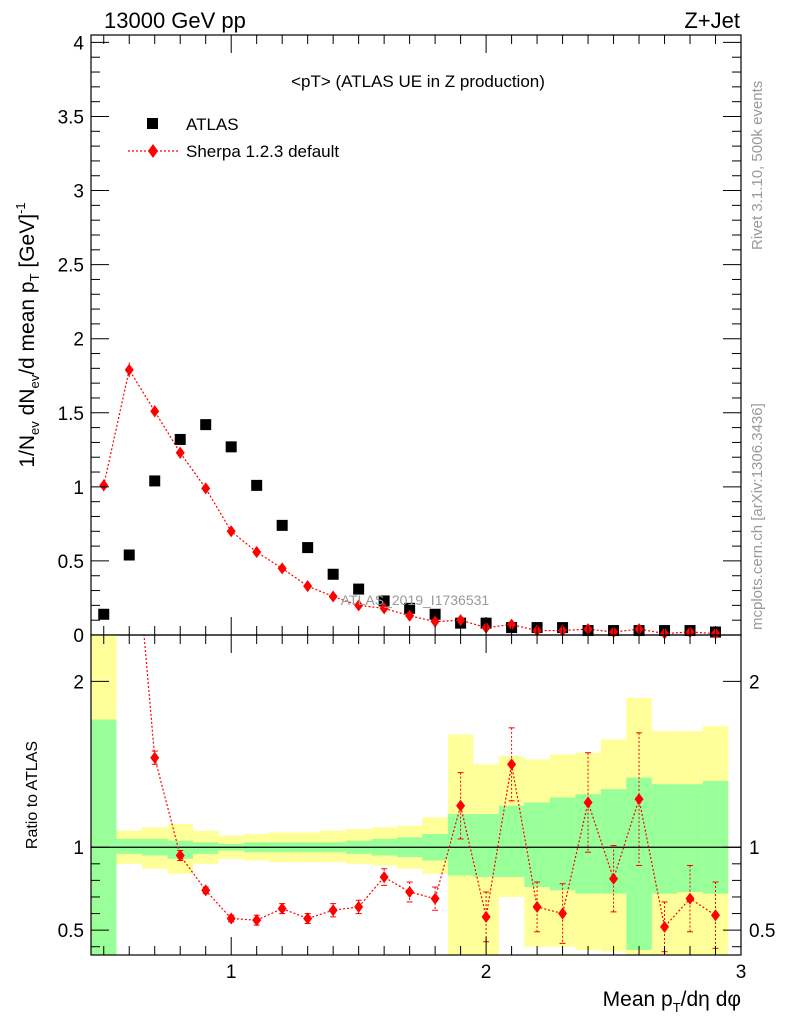 This screenshot has width=786, height=1024. Describe the element at coordinates (486, 972) in the screenshot. I see `x-tick-label: 2` at that location.